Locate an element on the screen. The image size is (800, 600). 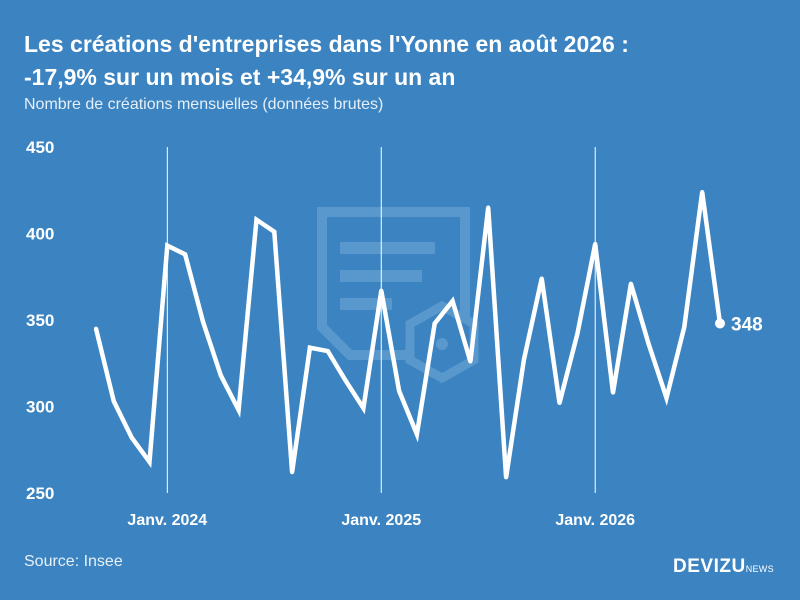
source-note: Source: Insee is located at coordinates (73, 561).